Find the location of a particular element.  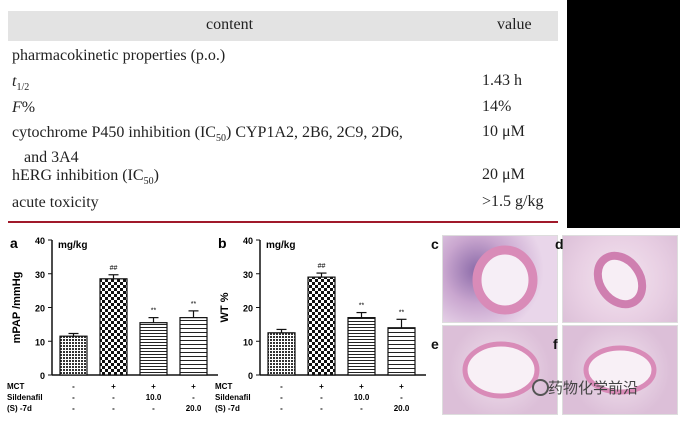

panel-label-d: d is located at coordinates (559, 244).